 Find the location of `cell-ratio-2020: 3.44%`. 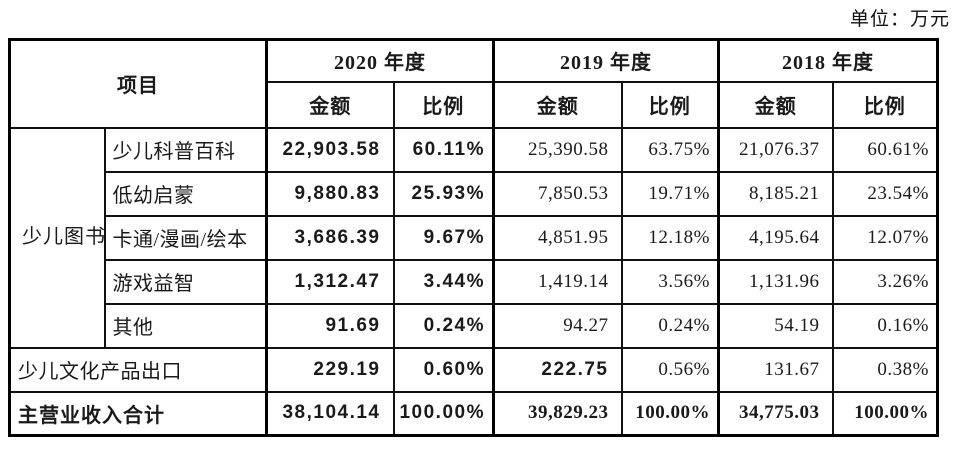

cell-ratio-2020: 3.44% is located at coordinates (443, 281).